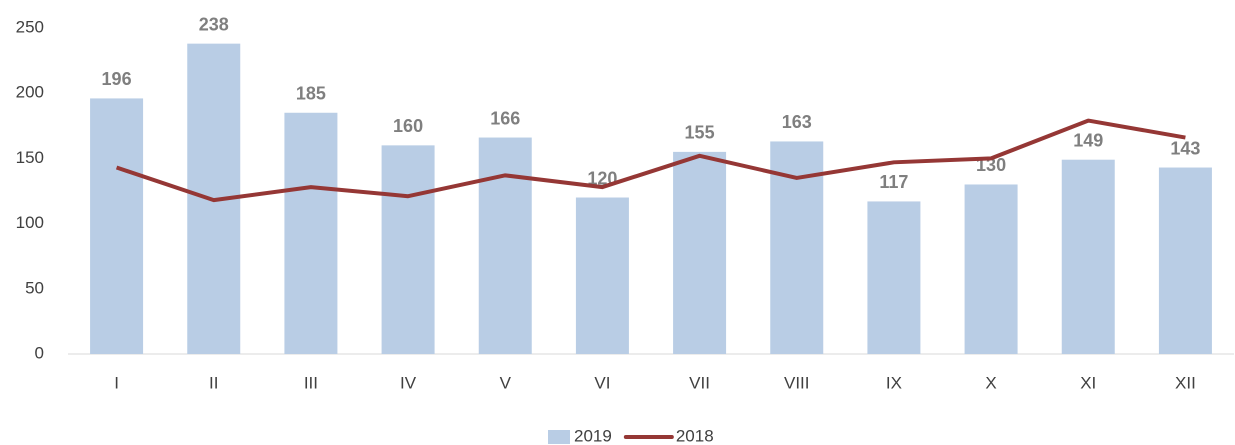  Describe the element at coordinates (893, 182) in the screenshot. I see `data-label: 117` at that location.